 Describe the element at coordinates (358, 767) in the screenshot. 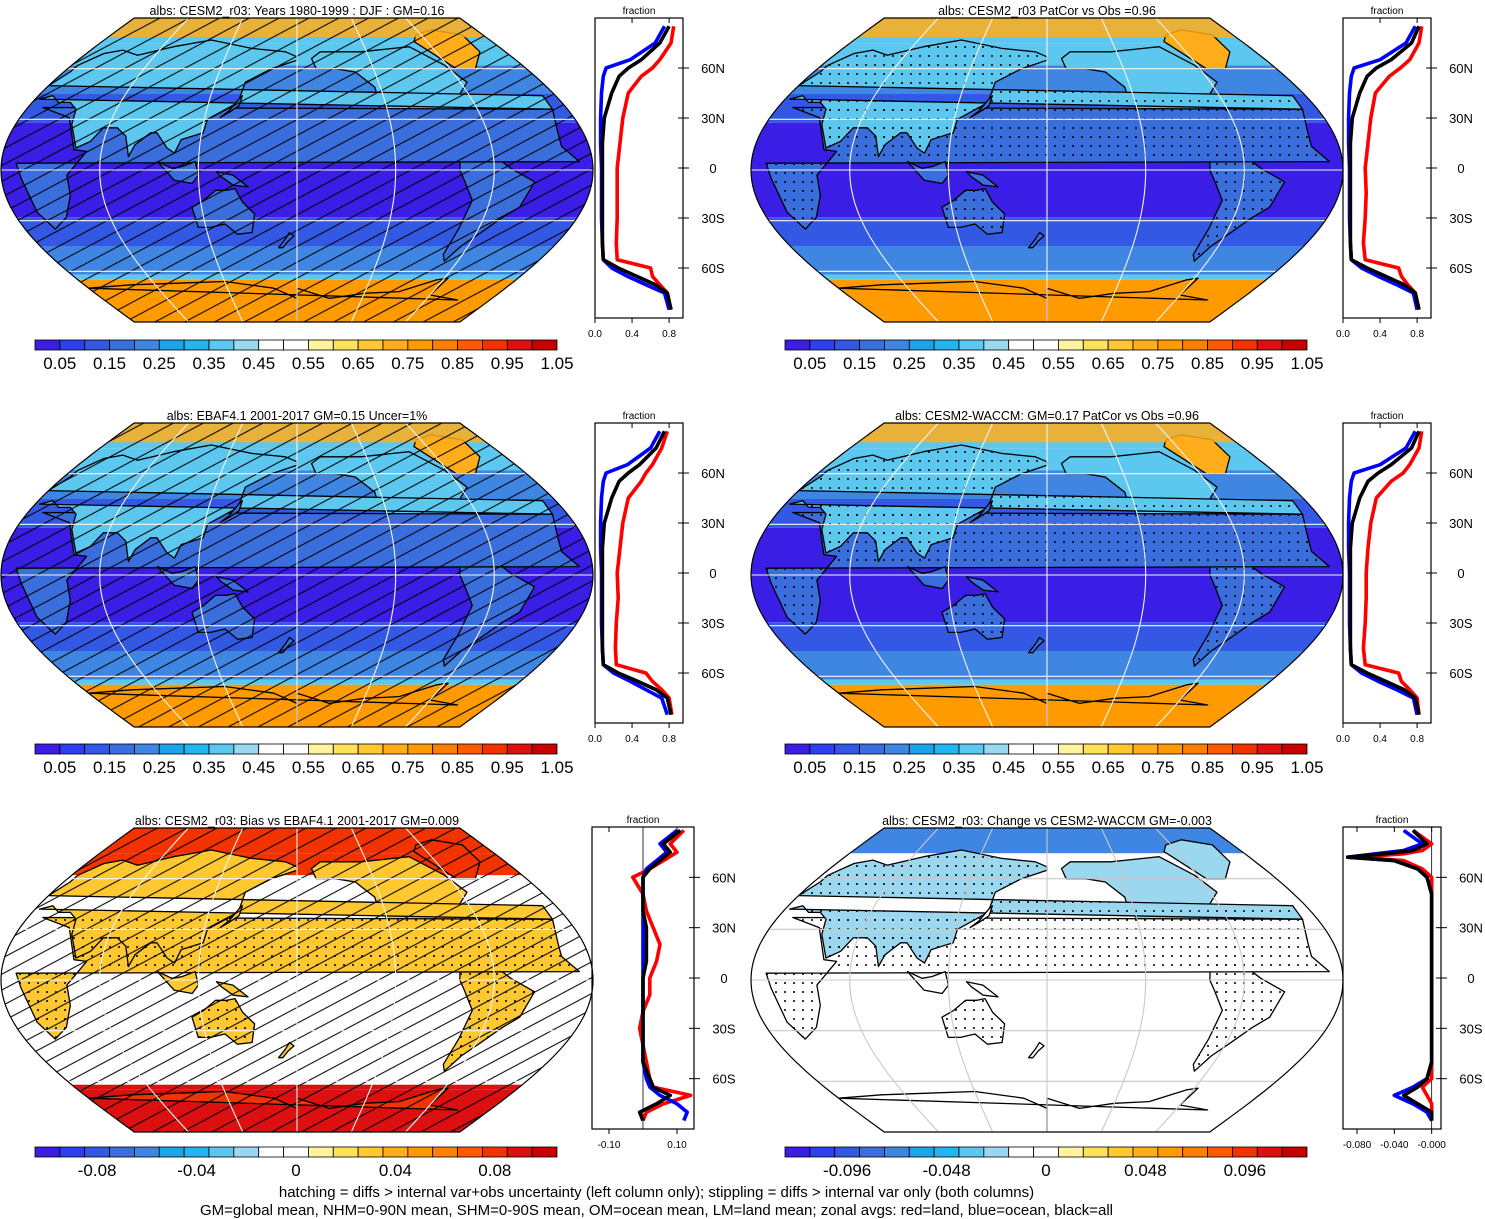

I see `colorbar-tick-label: 0.65` at that location.